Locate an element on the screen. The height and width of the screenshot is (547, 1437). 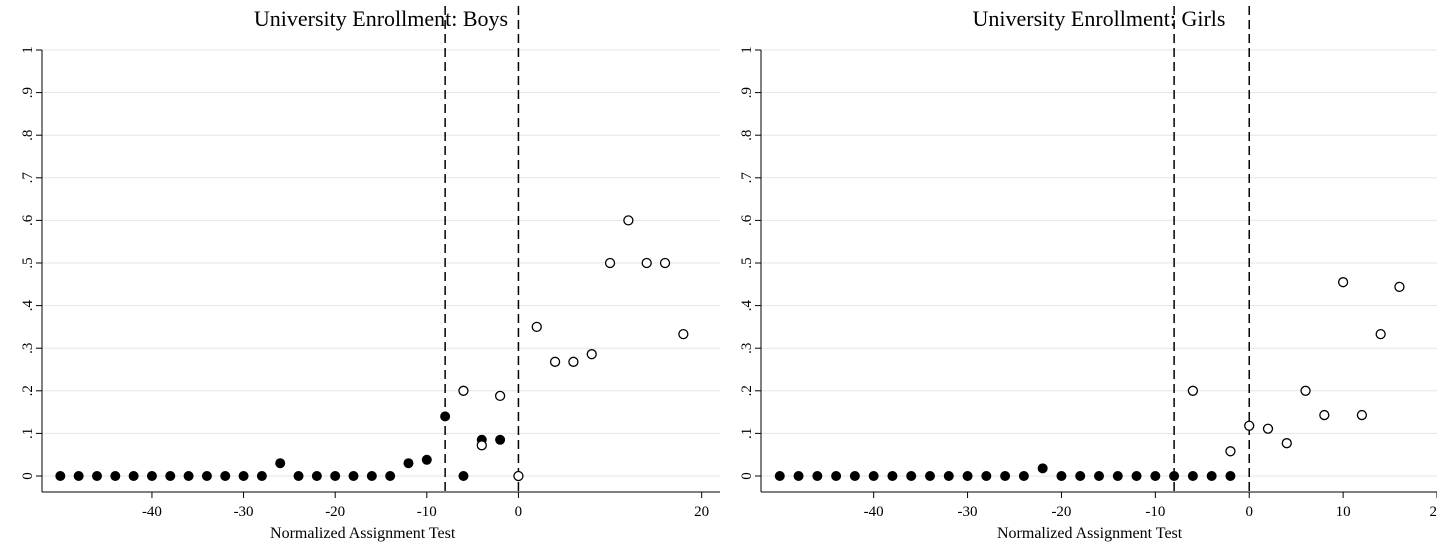
y-tick-label: .8 is located at coordinates (28, 135).